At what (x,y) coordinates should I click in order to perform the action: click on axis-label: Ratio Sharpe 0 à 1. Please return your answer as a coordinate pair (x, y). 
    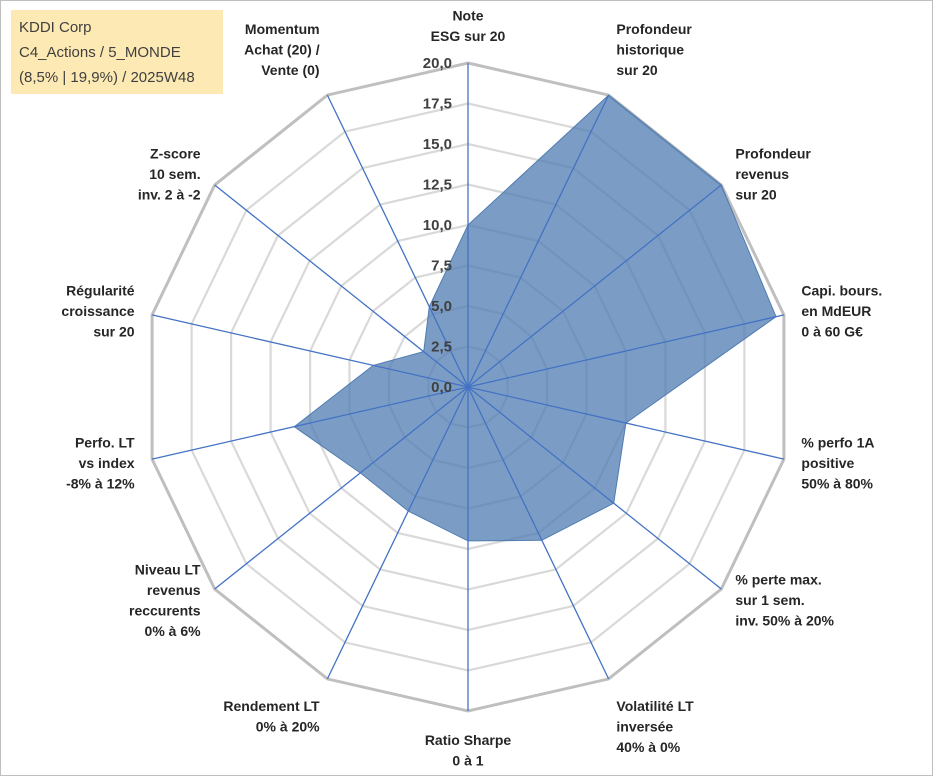
    Looking at the image, I should click on (468, 750).